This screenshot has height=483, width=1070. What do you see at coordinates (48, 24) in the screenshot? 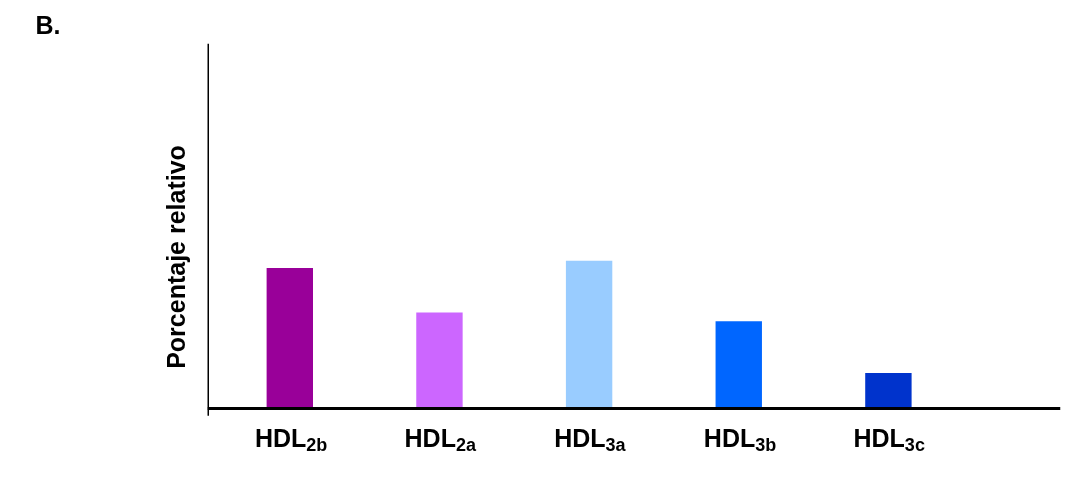
I see `chart-title: B.` at bounding box center [48, 24].